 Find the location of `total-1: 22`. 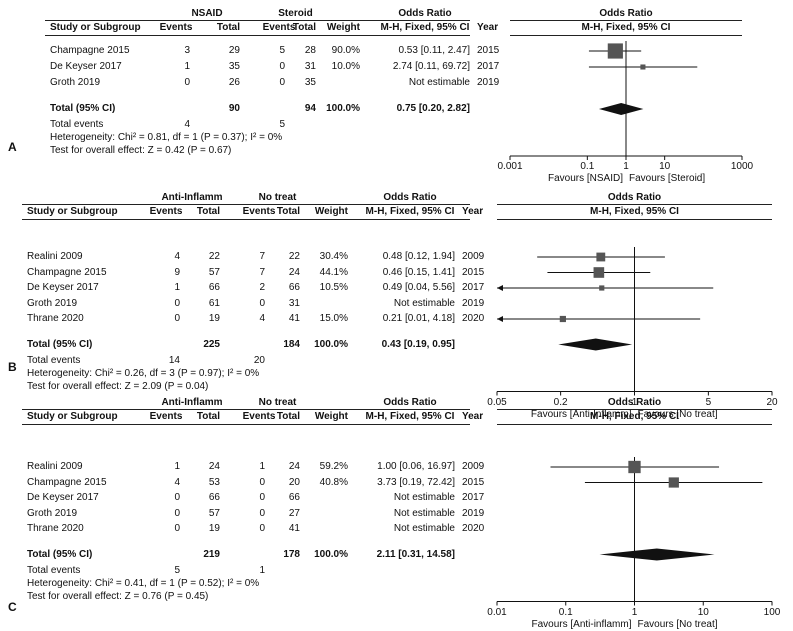

total-1: 22 is located at coordinates (214, 256).